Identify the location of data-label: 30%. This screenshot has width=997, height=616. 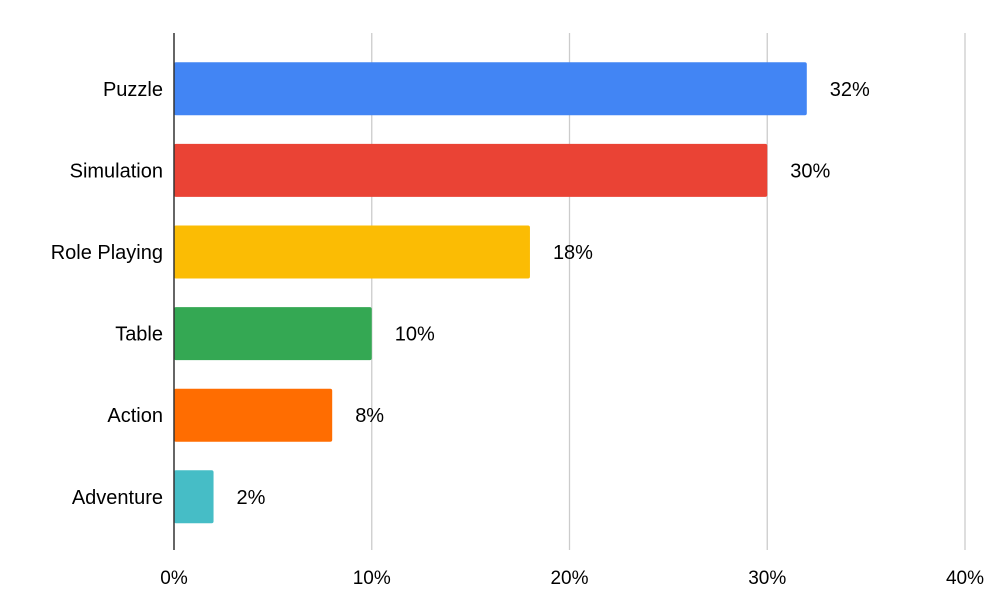
(810, 171).